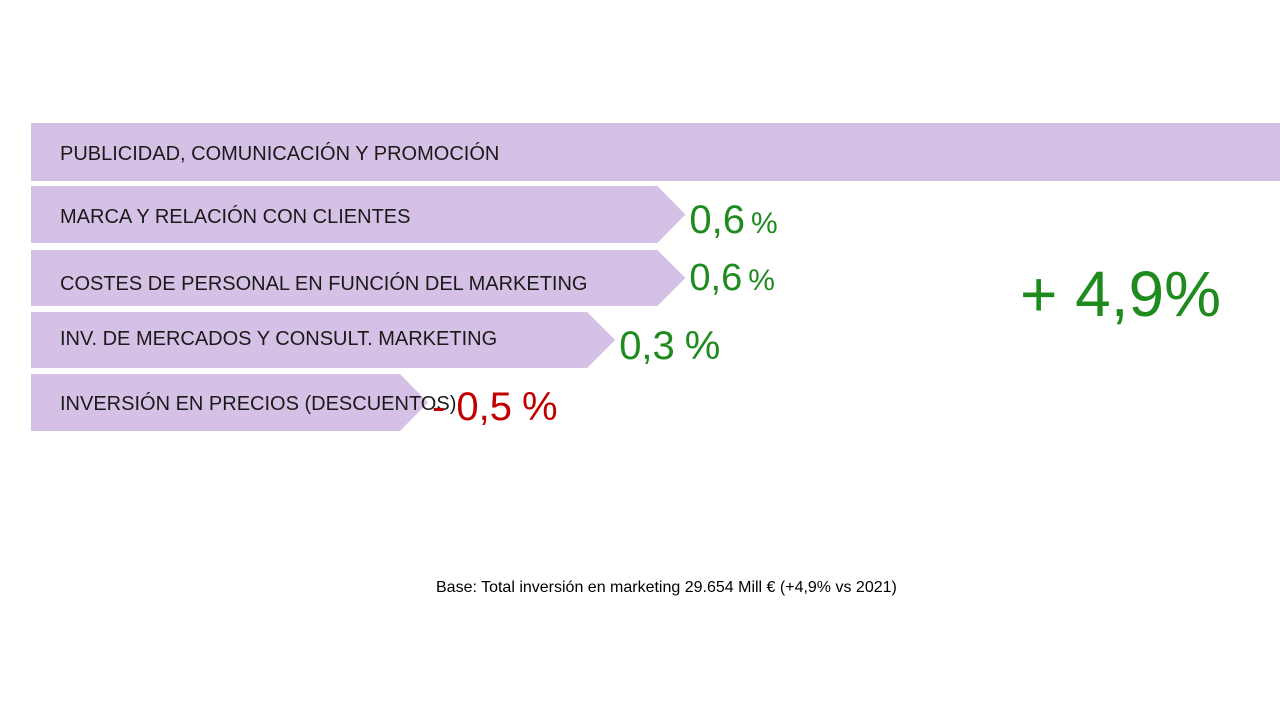  Describe the element at coordinates (279, 153) in the screenshot. I see `bar-category-label: PUBLICIDAD, COMUNICACIÓN Y PROMOCIÓN` at that location.